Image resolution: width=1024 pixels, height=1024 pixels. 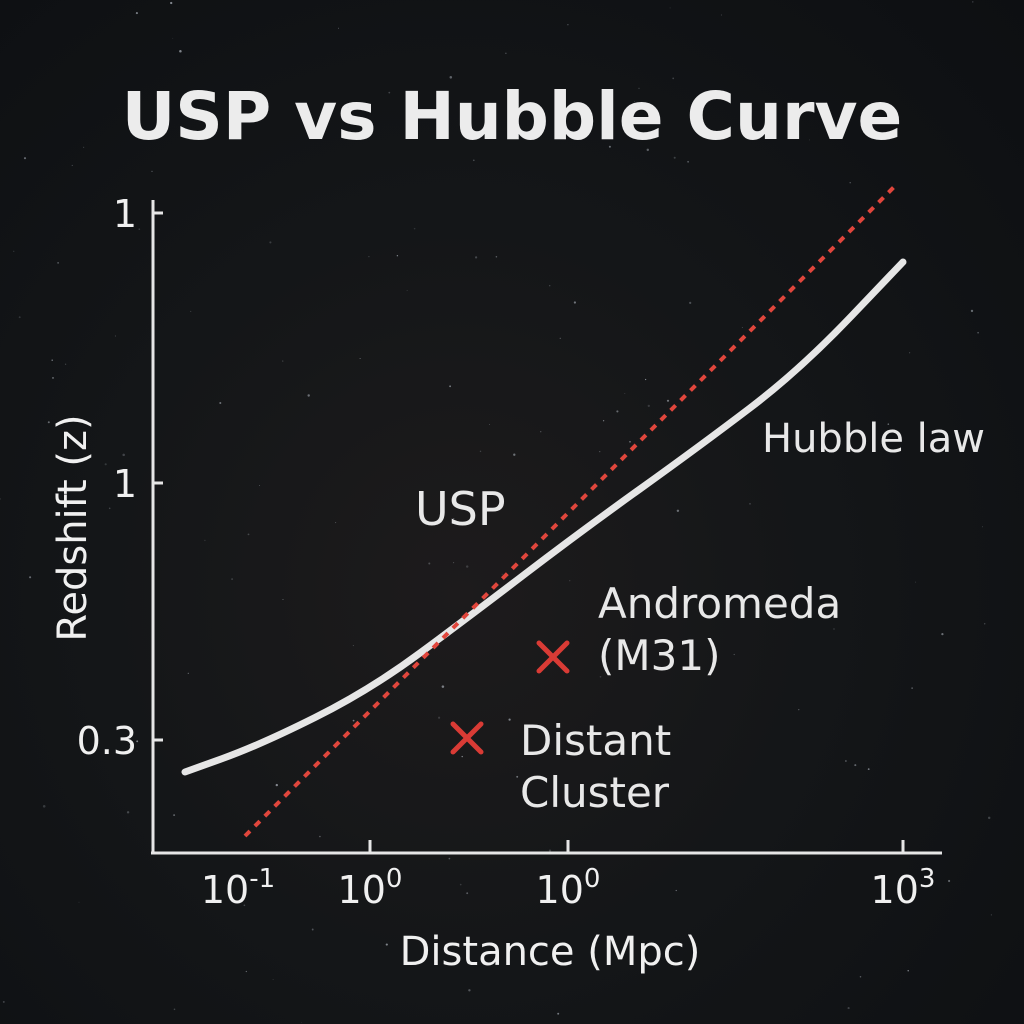 I want to click on marker-x-distant-cluster, so click(x=467, y=738).